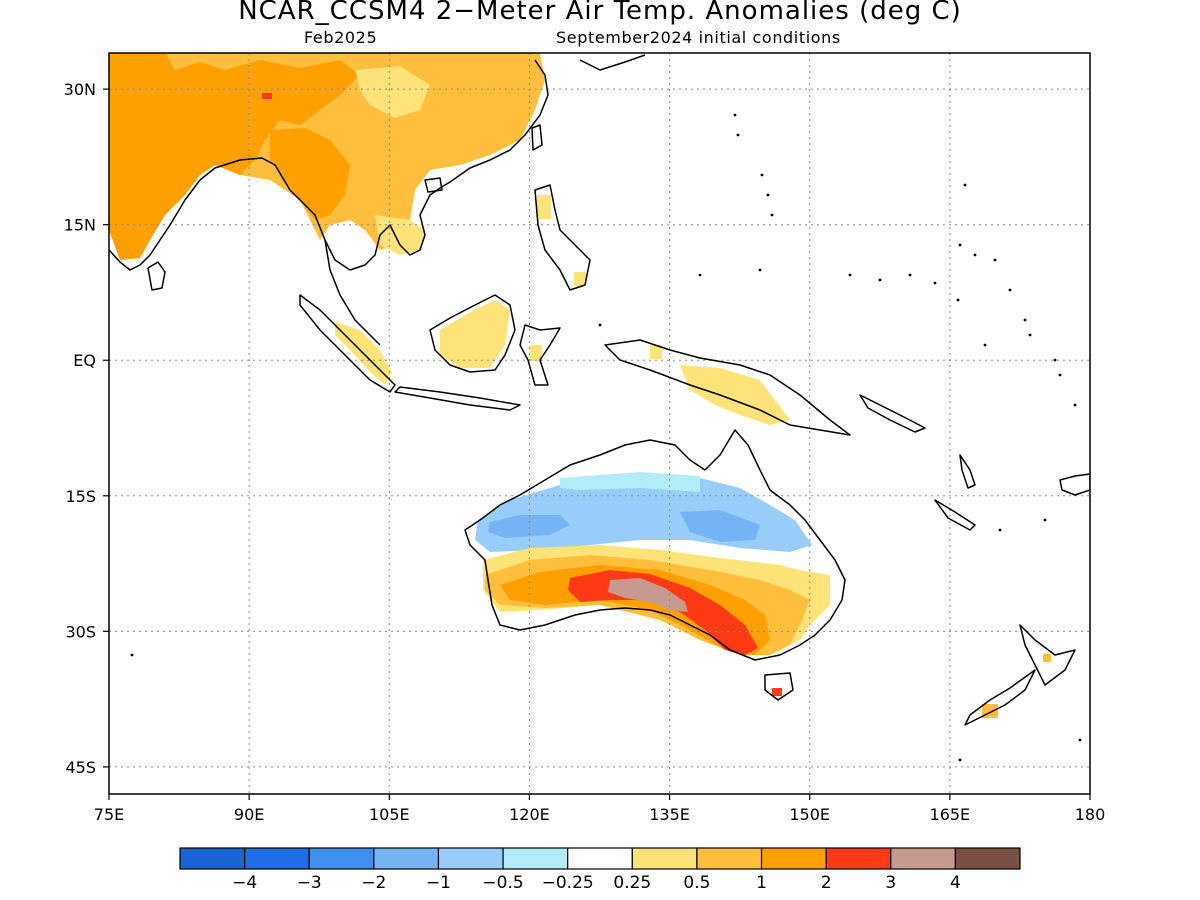 The height and width of the screenshot is (900, 1200). I want to click on colorbar-label: 0.5, so click(696, 883).